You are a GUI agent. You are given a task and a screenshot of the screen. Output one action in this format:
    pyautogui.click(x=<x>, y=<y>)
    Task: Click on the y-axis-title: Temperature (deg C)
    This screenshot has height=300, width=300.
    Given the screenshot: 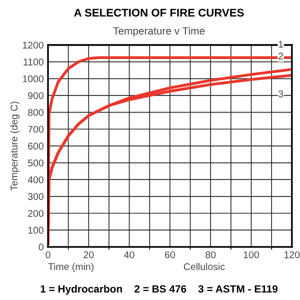 What is the action you would take?
    pyautogui.click(x=15, y=146)
    